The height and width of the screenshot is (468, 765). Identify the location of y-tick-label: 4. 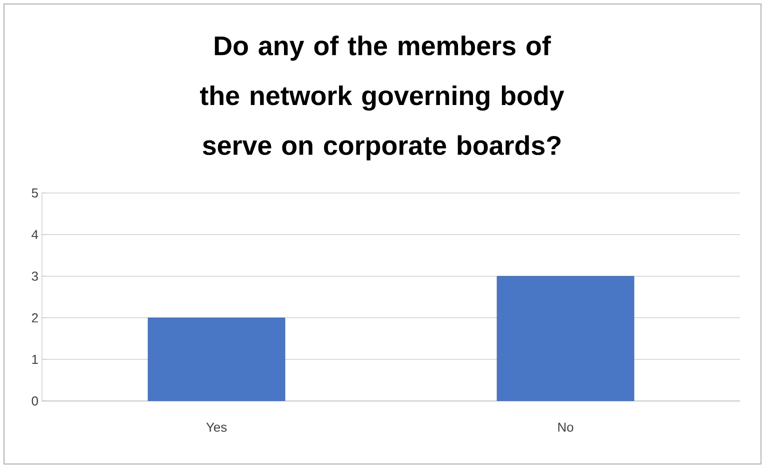
(35, 235).